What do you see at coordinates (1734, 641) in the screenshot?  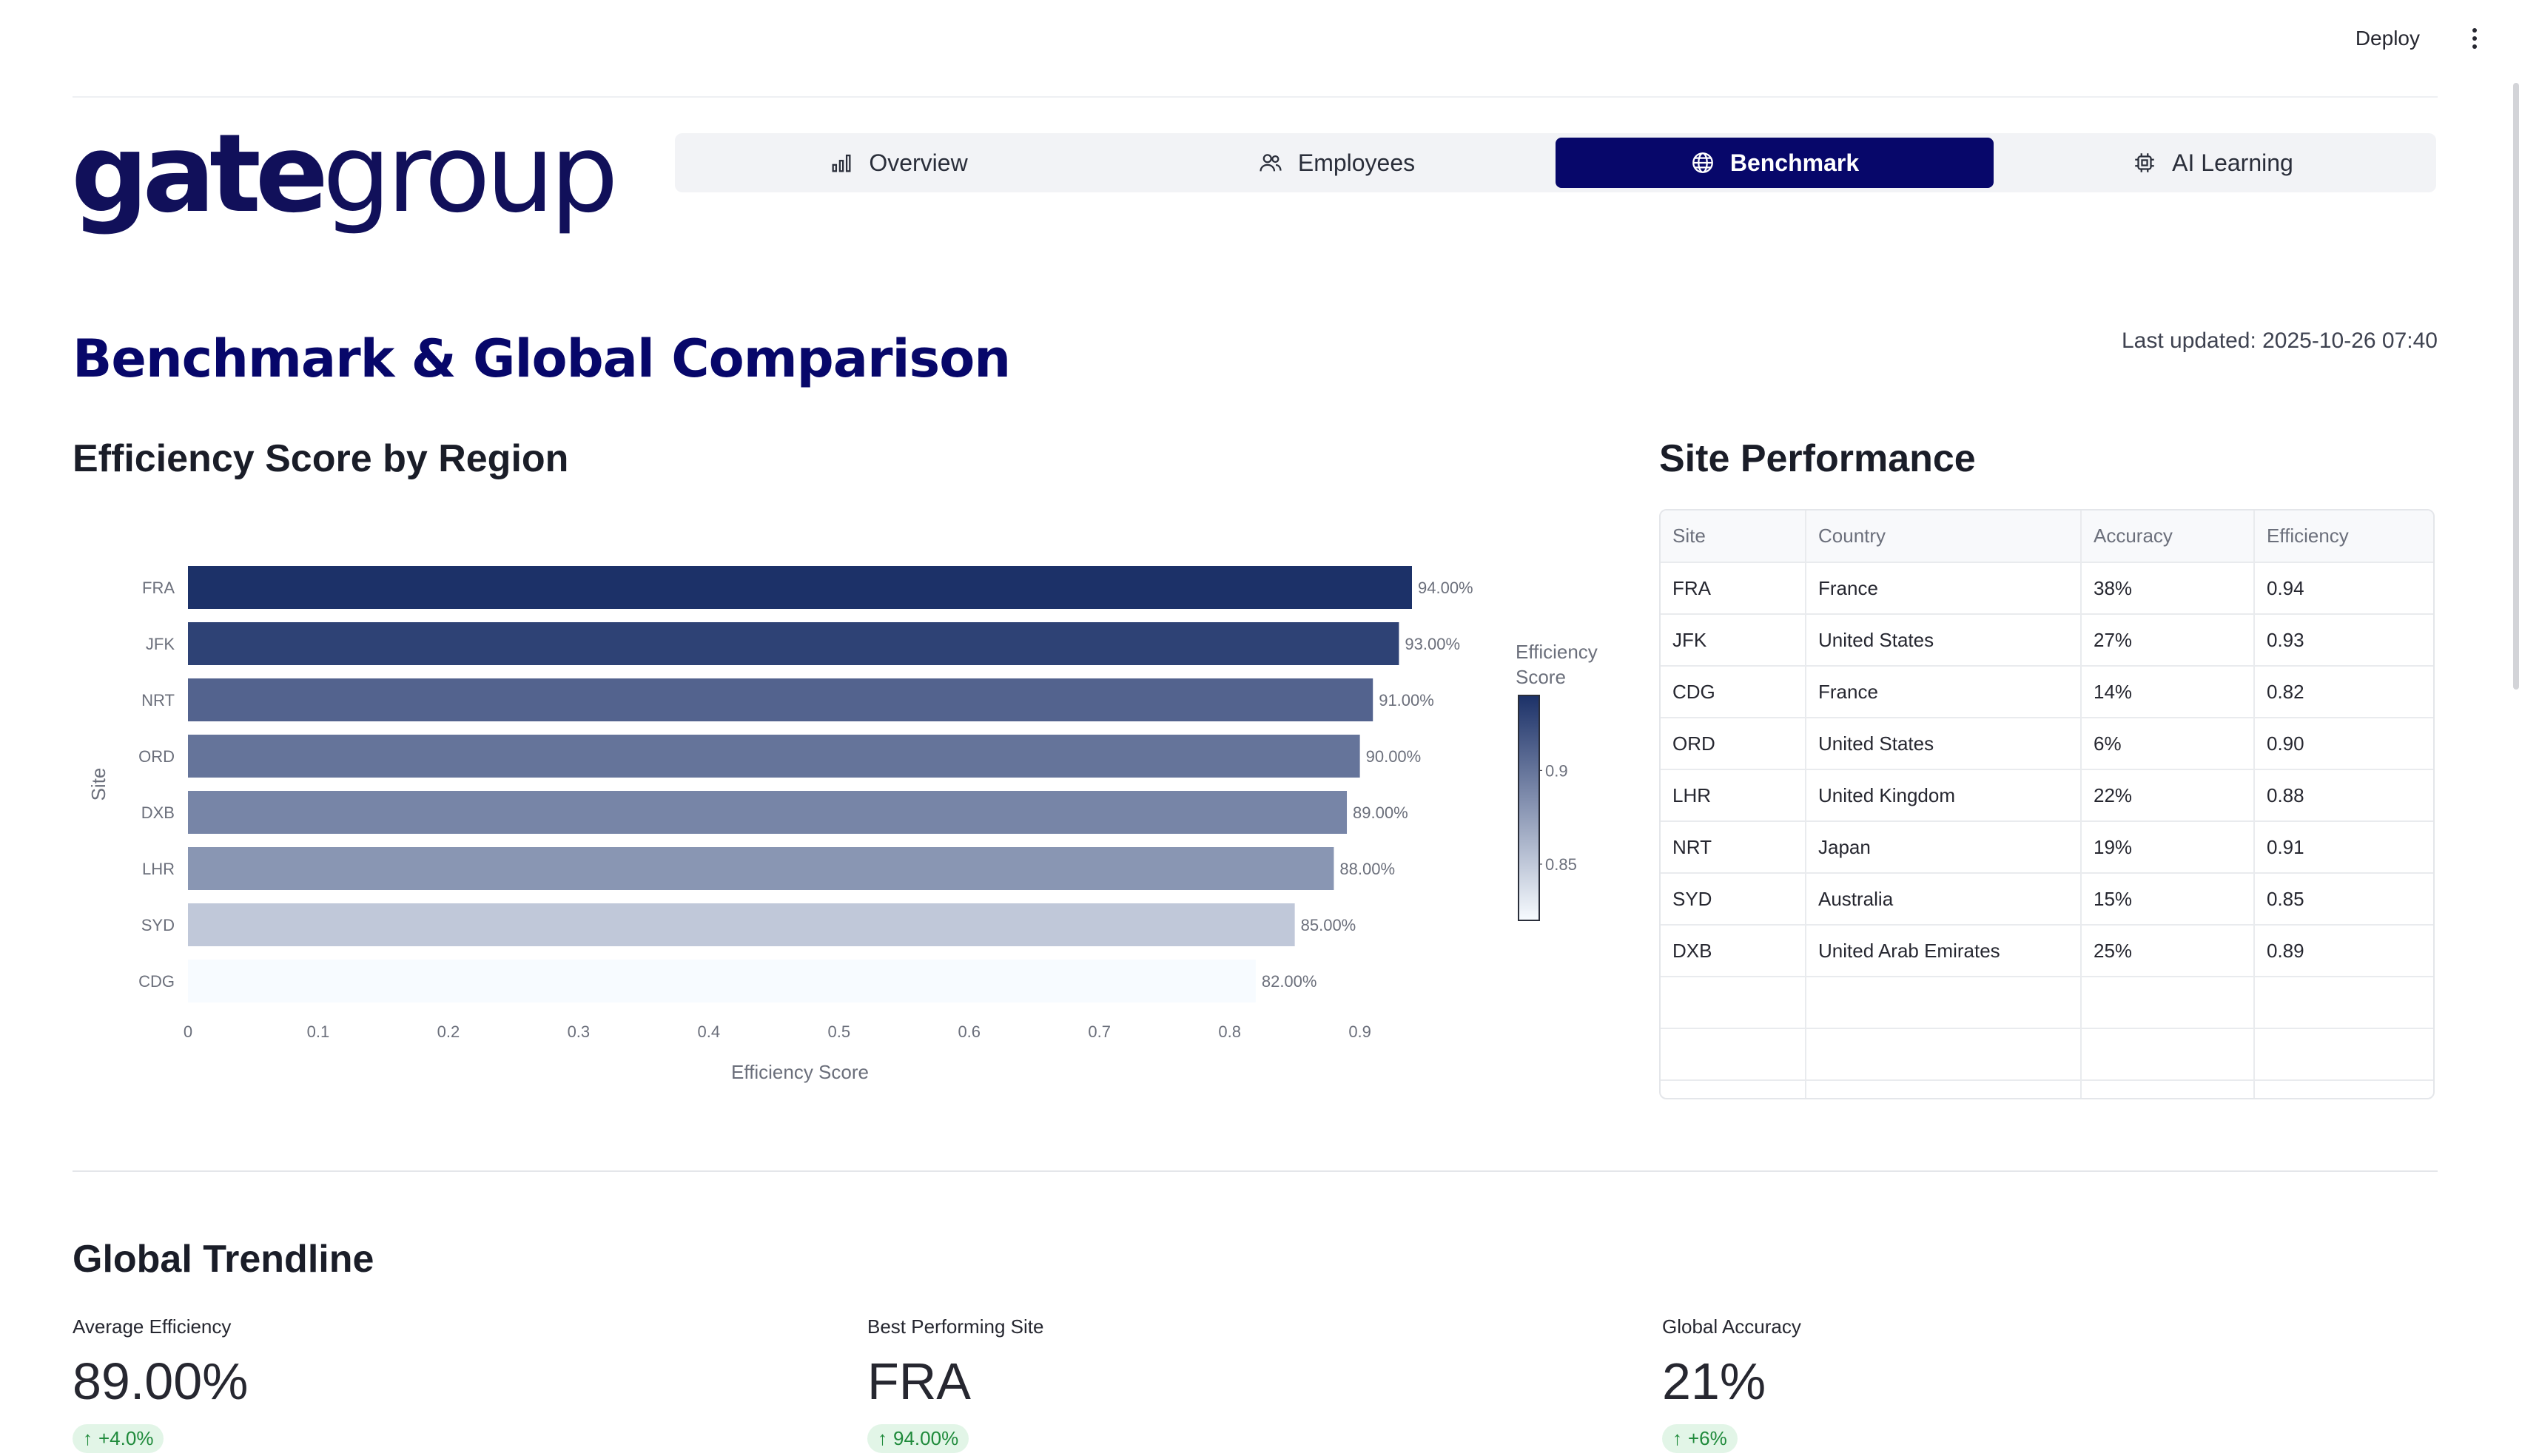 I see `cell-site: JFK` at bounding box center [1734, 641].